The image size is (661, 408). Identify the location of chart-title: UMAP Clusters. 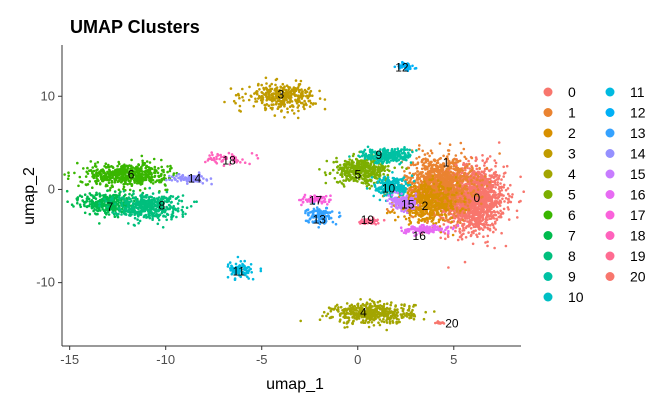
(135, 27).